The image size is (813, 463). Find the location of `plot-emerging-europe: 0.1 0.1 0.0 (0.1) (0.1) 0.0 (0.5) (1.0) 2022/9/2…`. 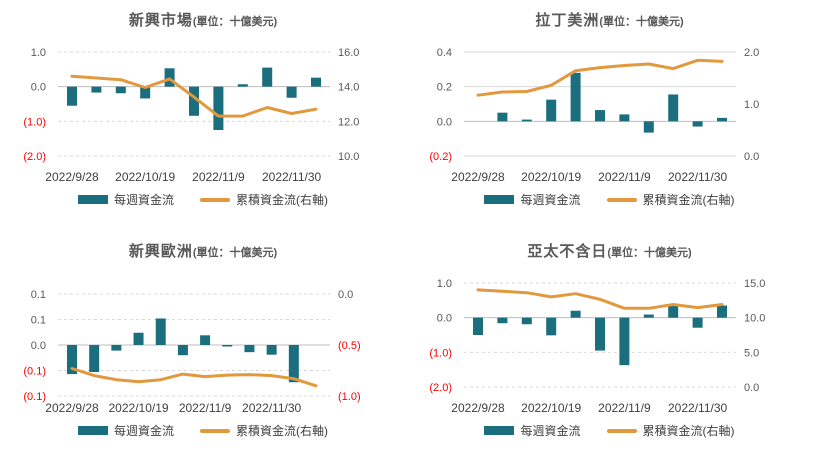

plot-emerging-europe: 0.1 0.1 0.0 (0.1) (0.1) 0.0 (0.5) (1.0) 2022/9/2… is located at coordinates (191, 352).